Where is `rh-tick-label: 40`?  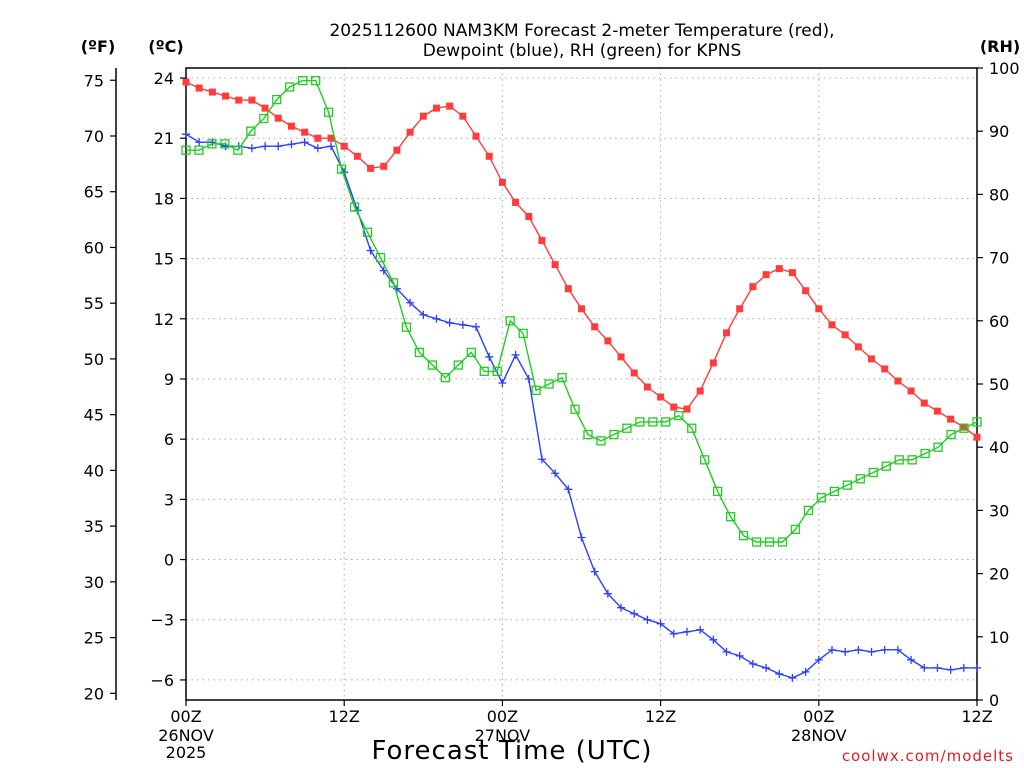
rh-tick-label: 40 is located at coordinates (999, 447).